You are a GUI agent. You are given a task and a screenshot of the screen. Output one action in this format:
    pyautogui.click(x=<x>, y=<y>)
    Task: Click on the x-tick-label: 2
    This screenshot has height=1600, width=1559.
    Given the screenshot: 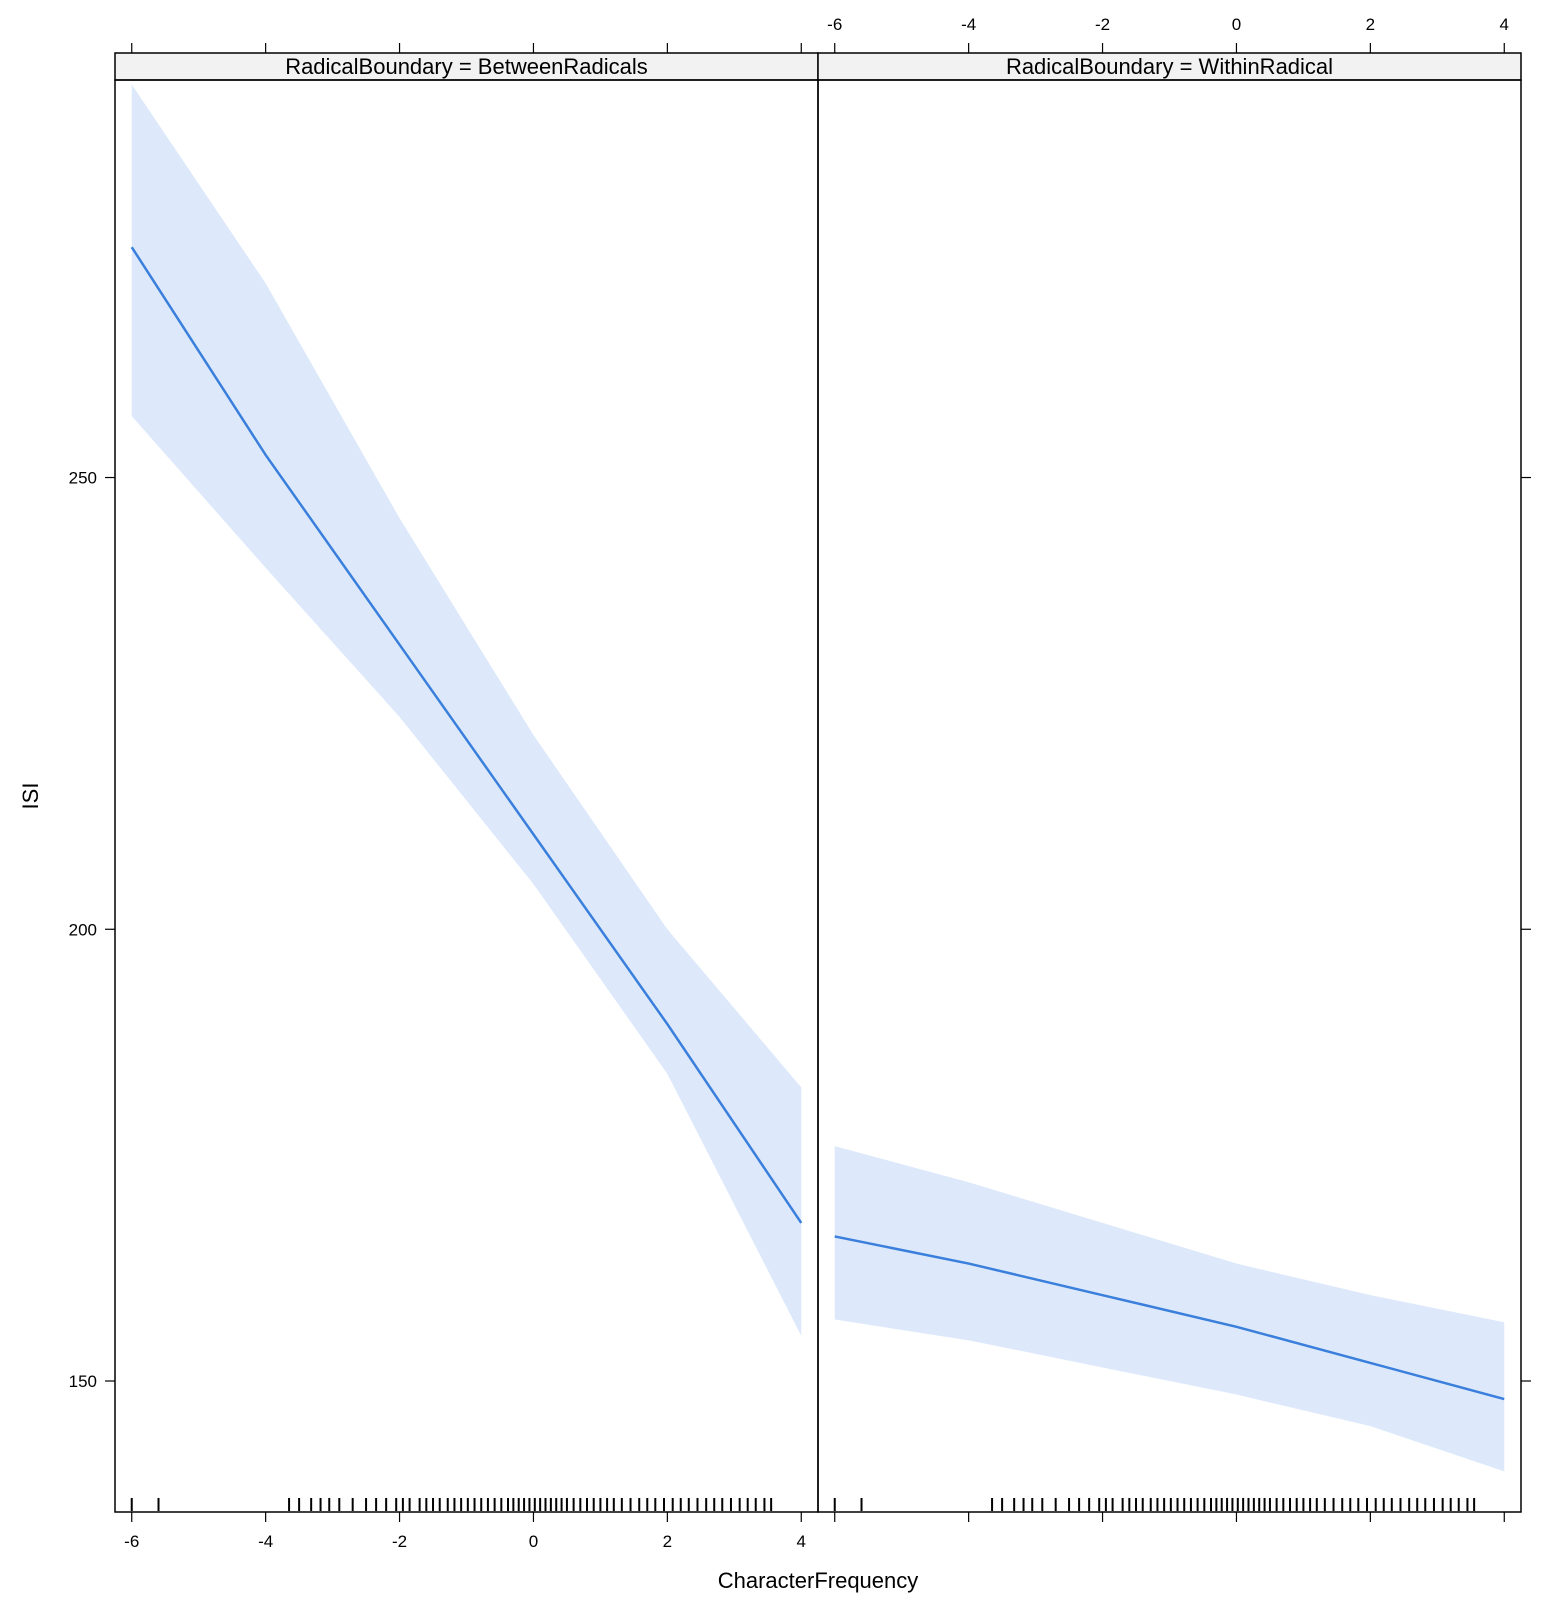 What is the action you would take?
    pyautogui.click(x=667, y=1541)
    